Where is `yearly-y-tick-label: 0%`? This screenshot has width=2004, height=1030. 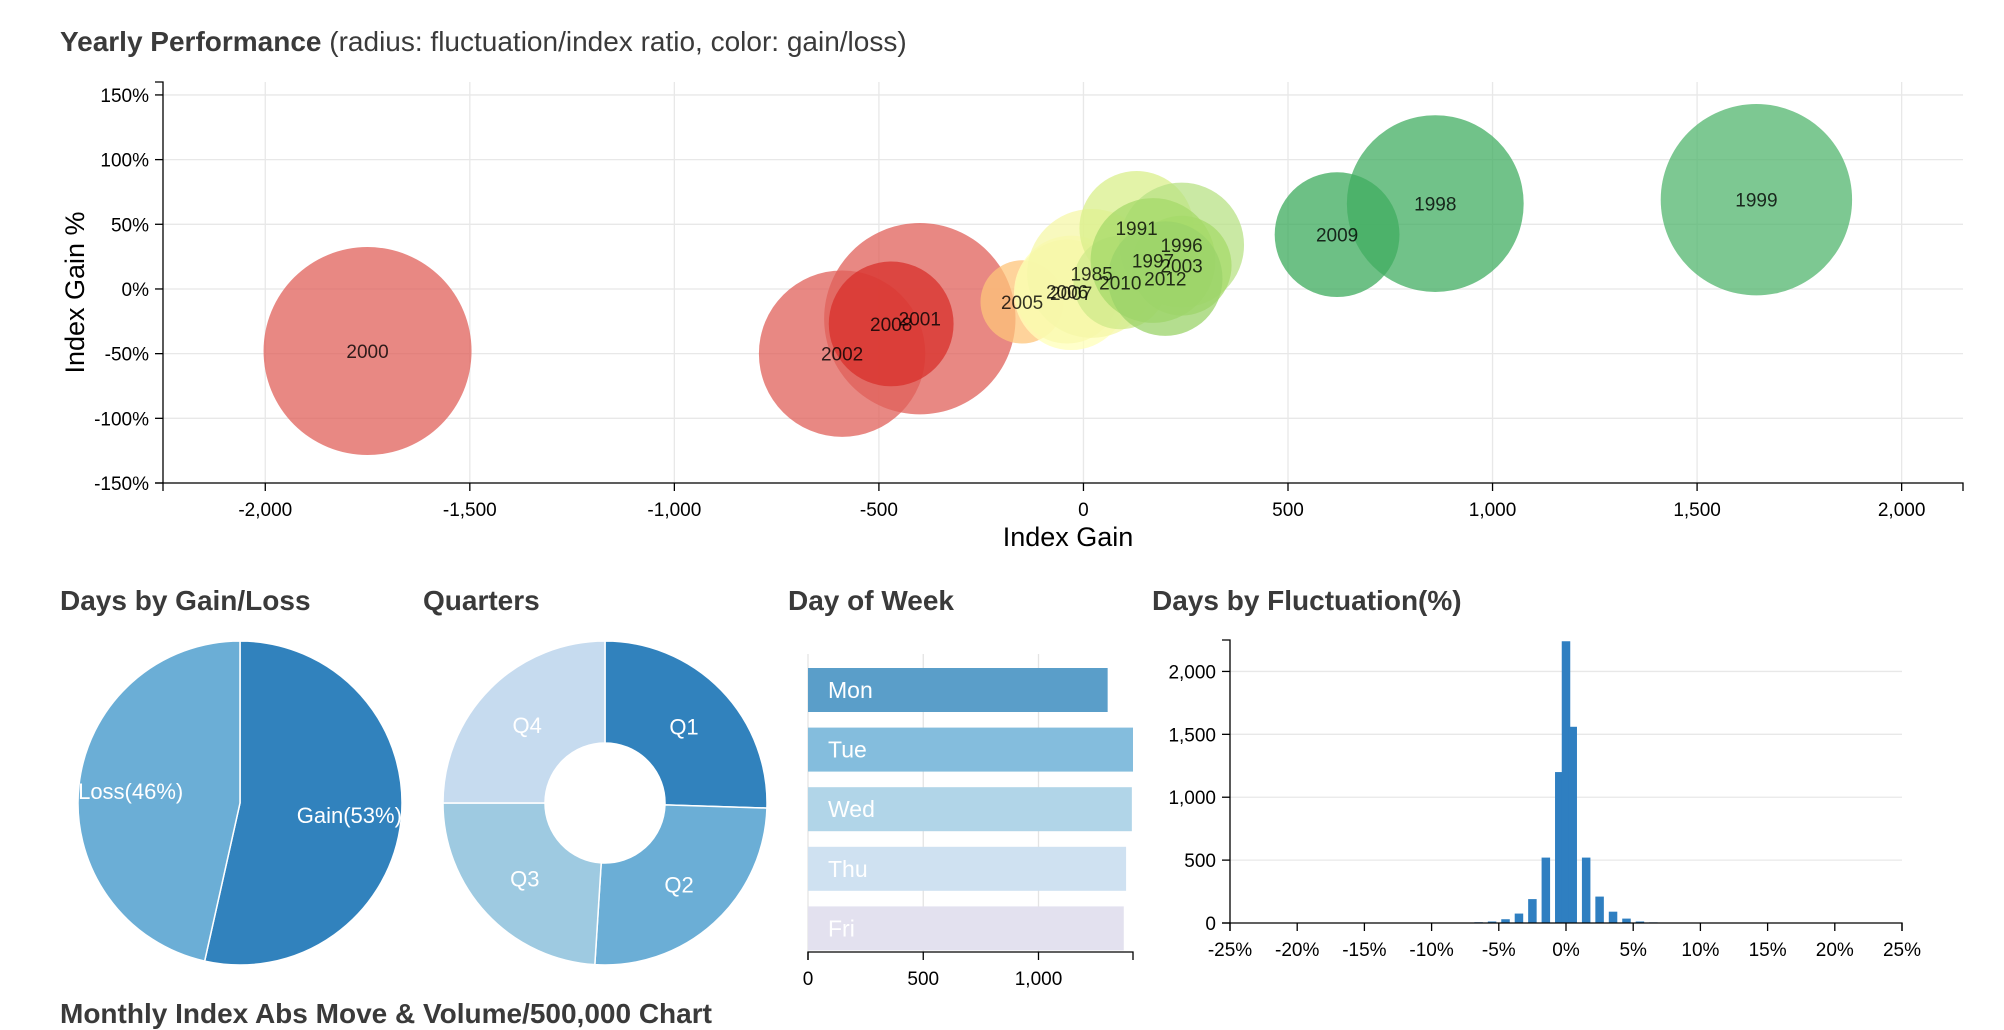
yearly-y-tick-label: 0% is located at coordinates (136, 290).